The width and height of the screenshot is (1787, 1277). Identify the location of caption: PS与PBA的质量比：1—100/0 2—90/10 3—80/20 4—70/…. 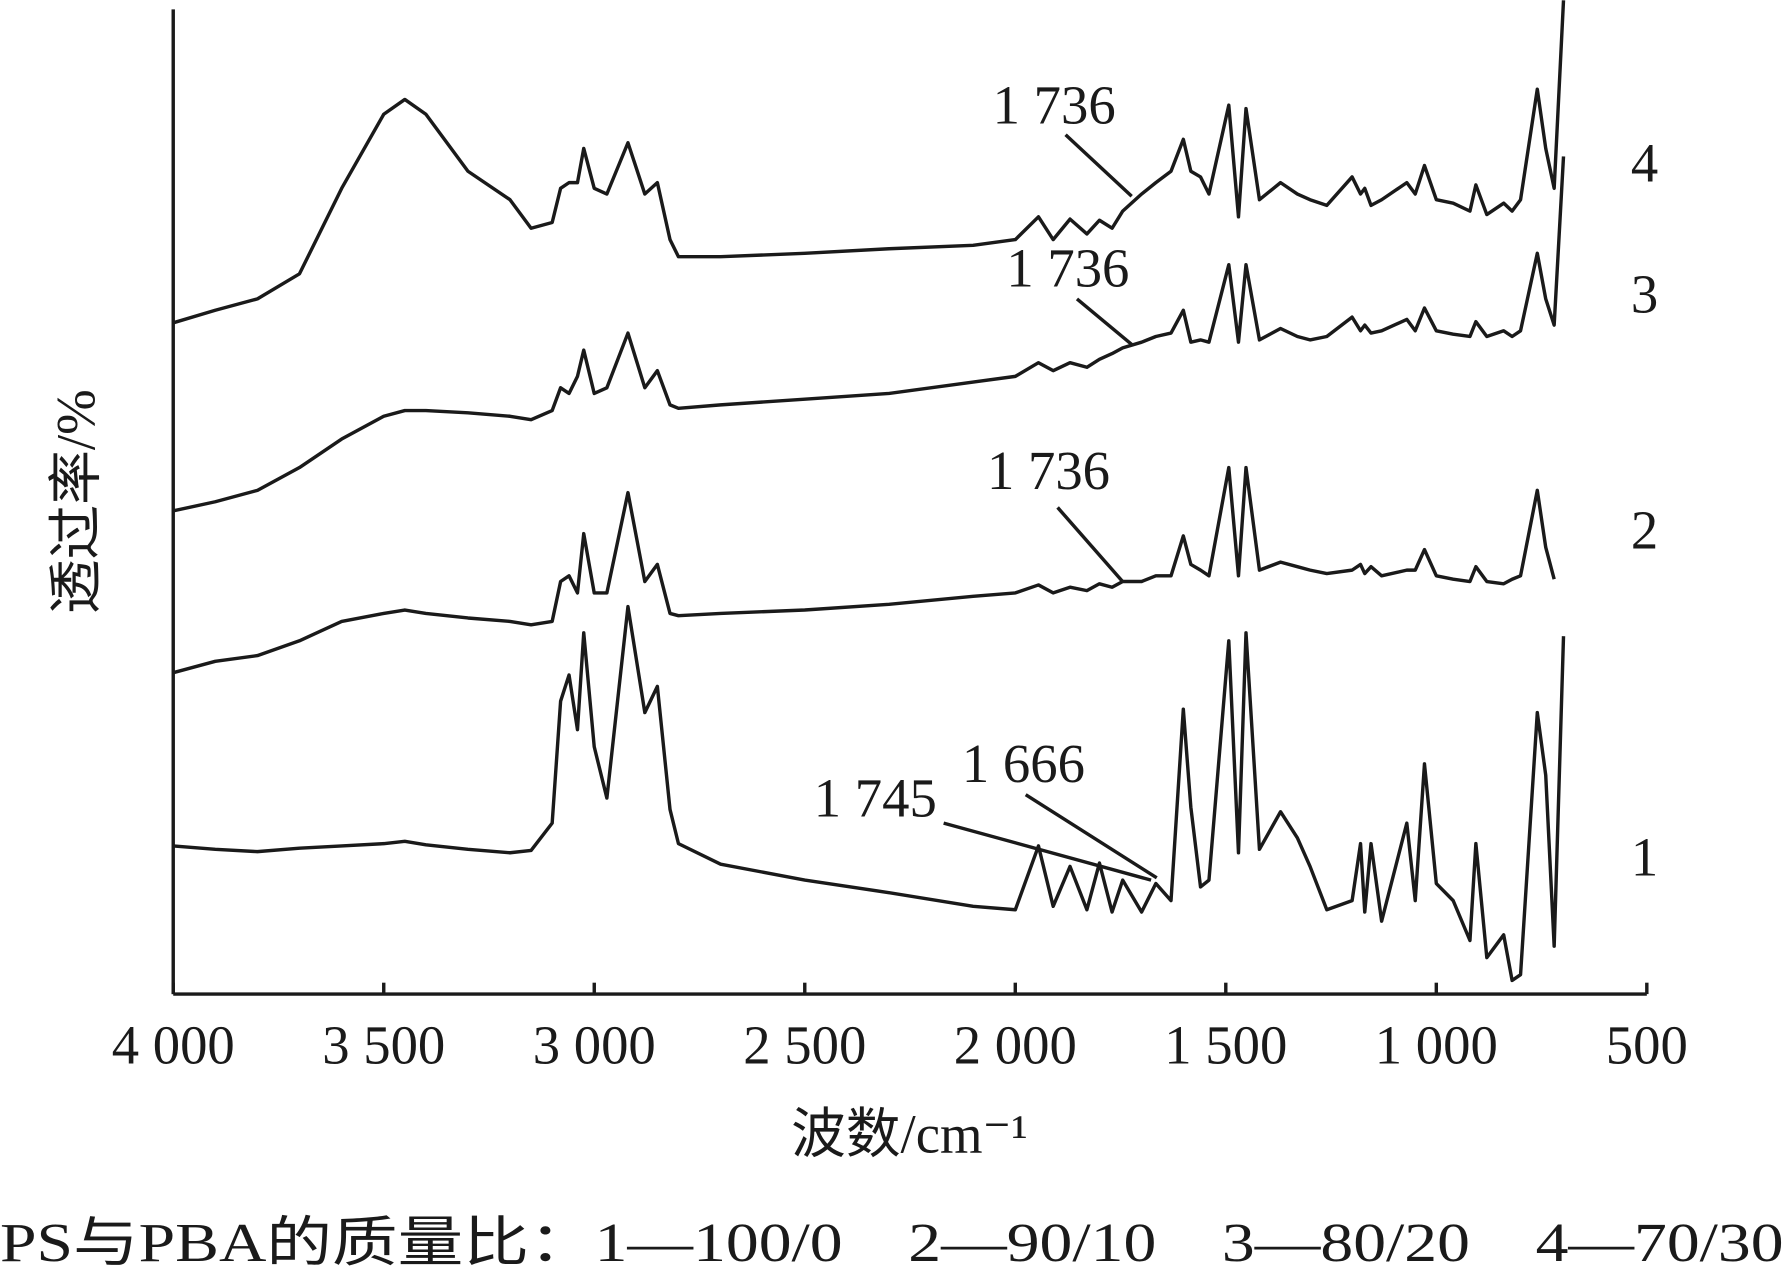
(892, 1242).